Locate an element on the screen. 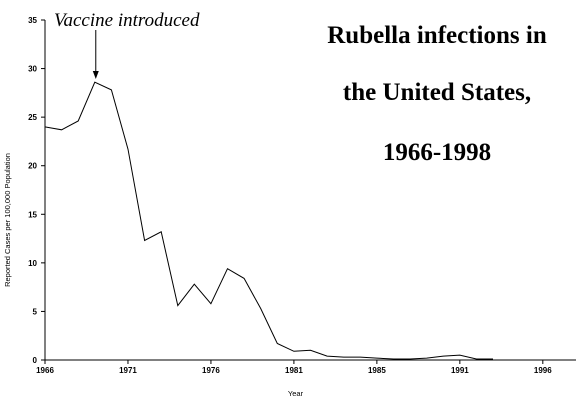  chart-title-line-3: 1966-1998 is located at coordinates (437, 152).